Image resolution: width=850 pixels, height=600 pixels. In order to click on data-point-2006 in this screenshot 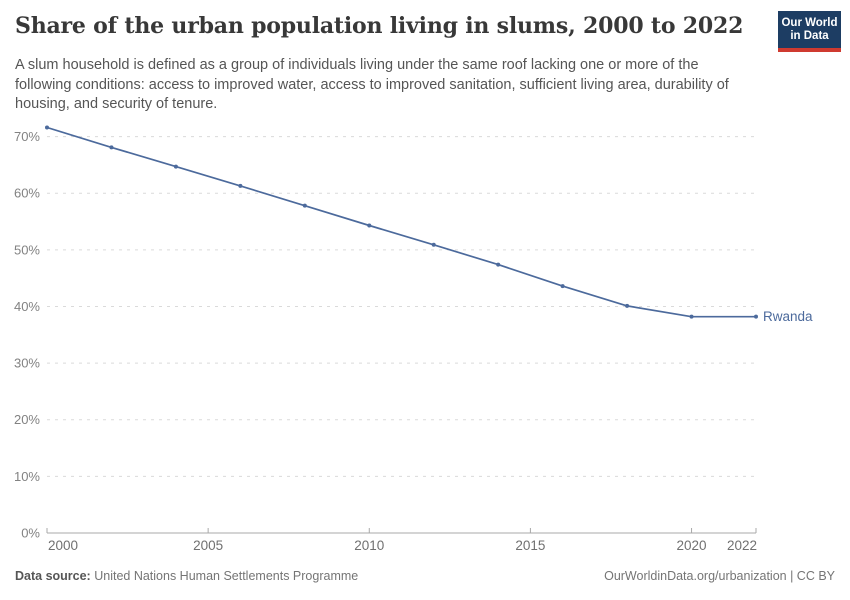, I will do `click(240, 185)`.